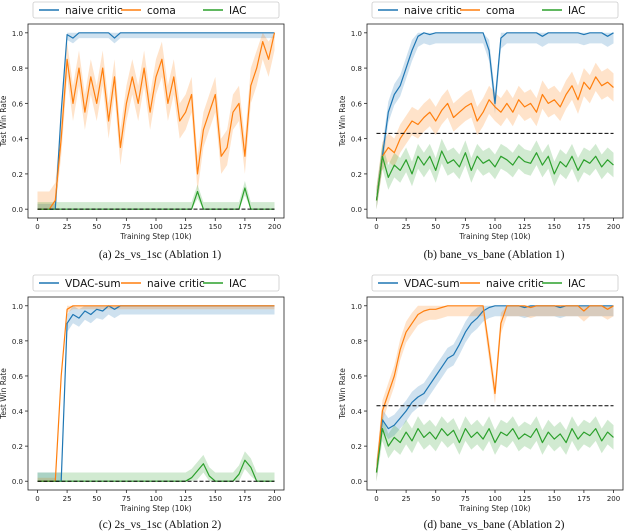 The width and height of the screenshot is (640, 531). Describe the element at coordinates (494, 525) in the screenshot. I see `caption-d: (d) bane_vs_bane (Ablation 2)` at that location.